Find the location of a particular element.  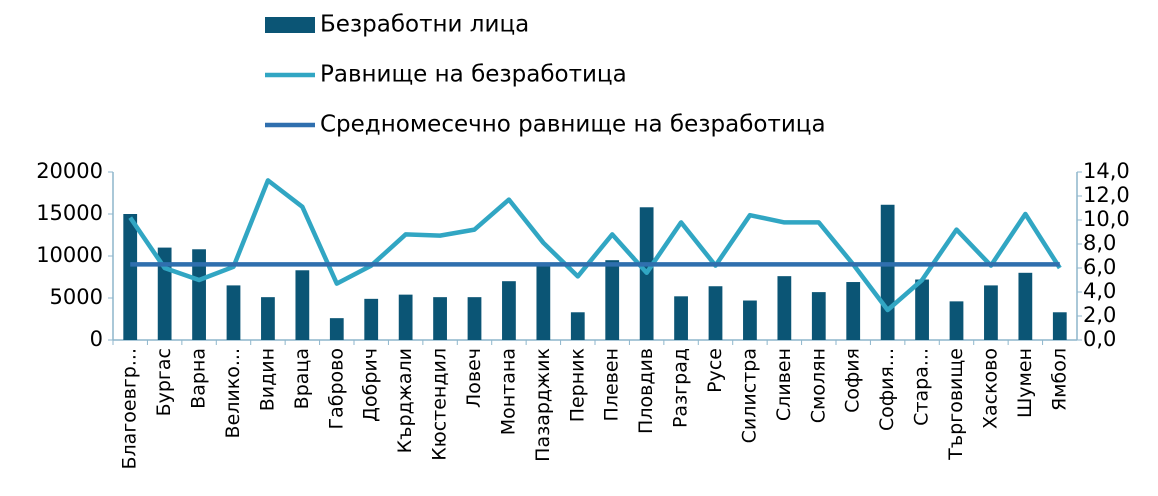

x-tick-label: Монтана is located at coordinates (508, 391).